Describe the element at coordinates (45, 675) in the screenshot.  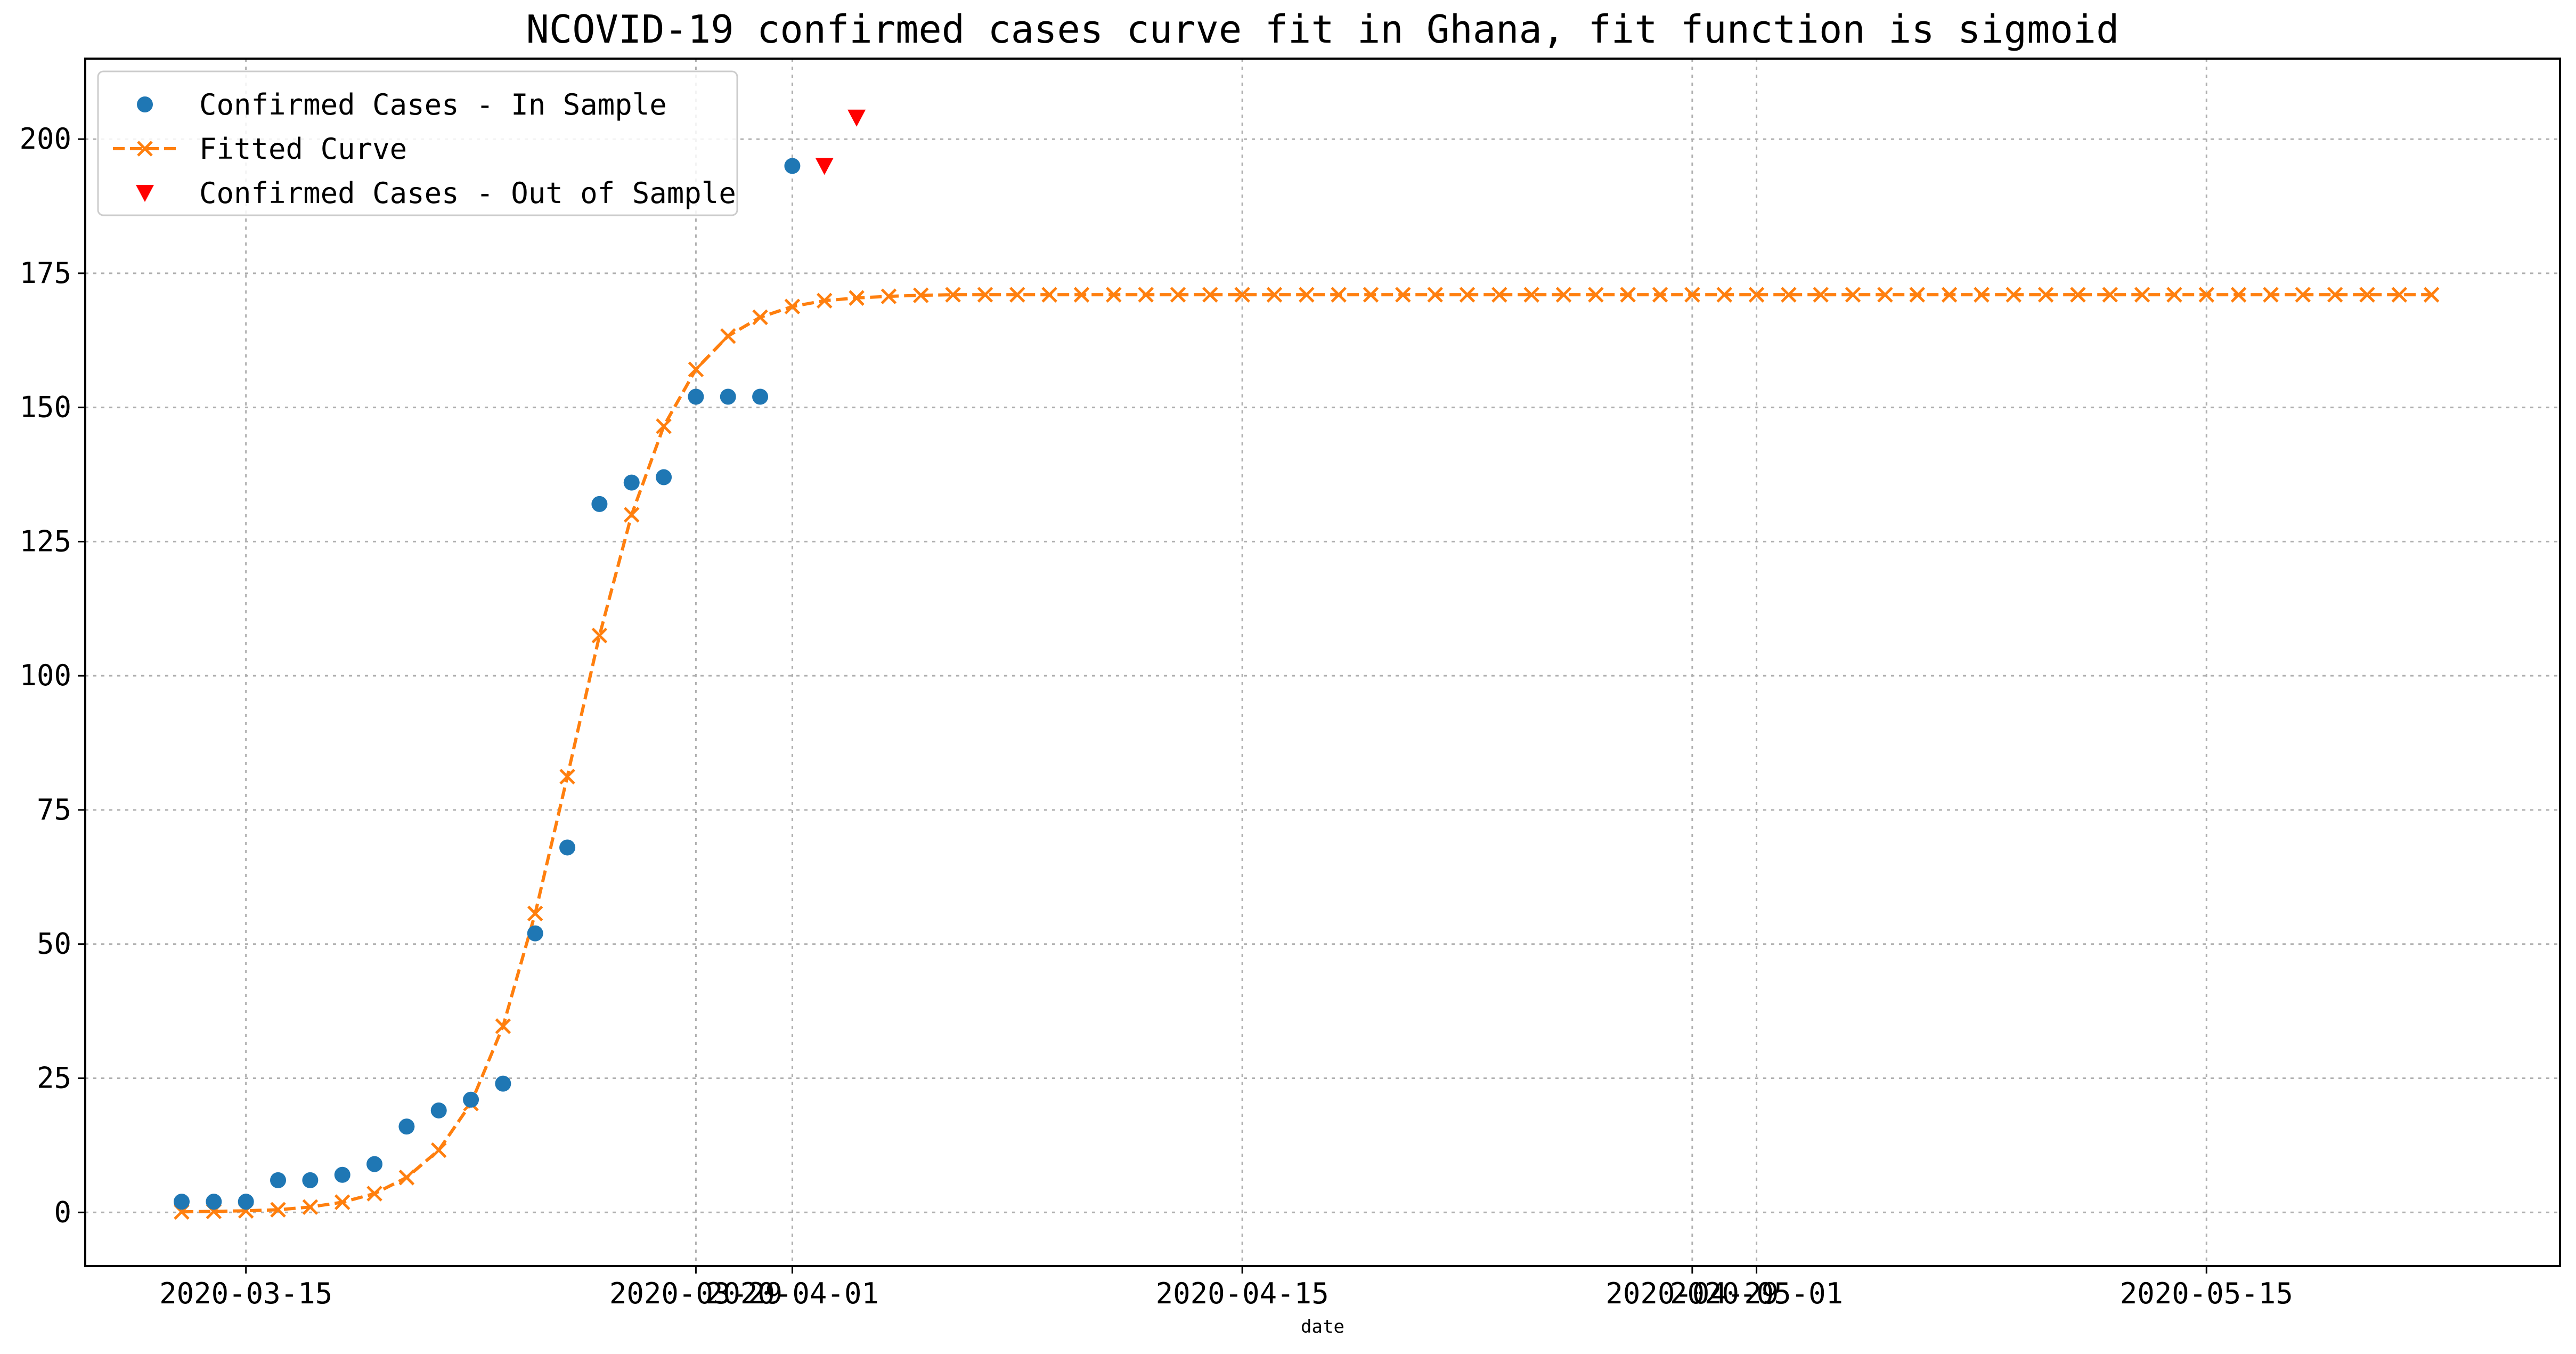
I see `y-tick-label: 100` at that location.